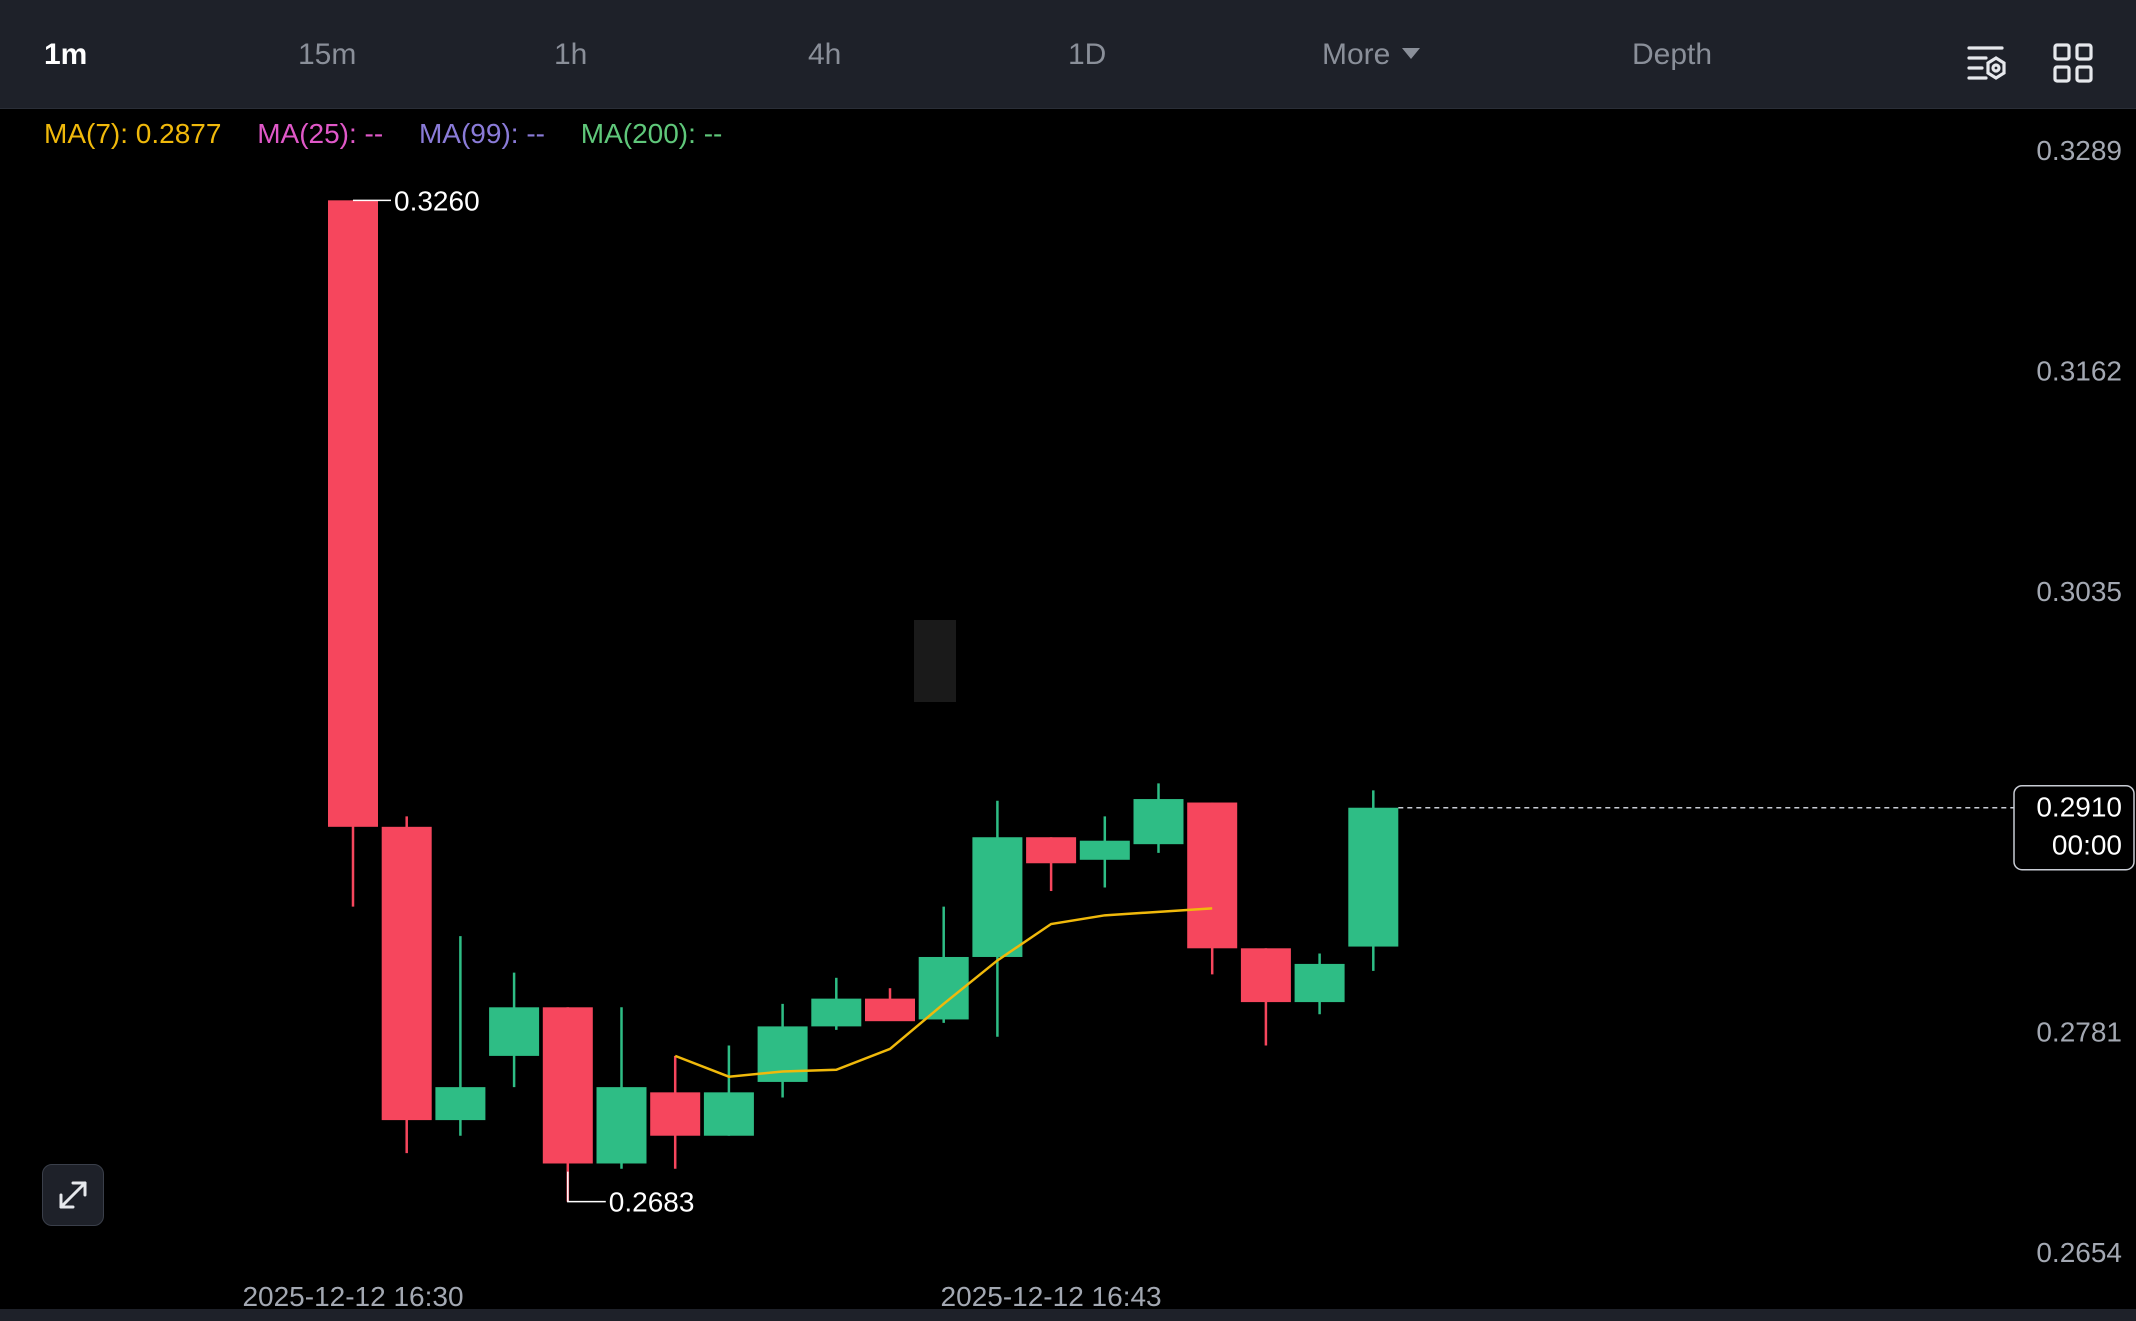  What do you see at coordinates (1051, 1294) in the screenshot?
I see `x-tick-label: 2025-12-12 16:43` at bounding box center [1051, 1294].